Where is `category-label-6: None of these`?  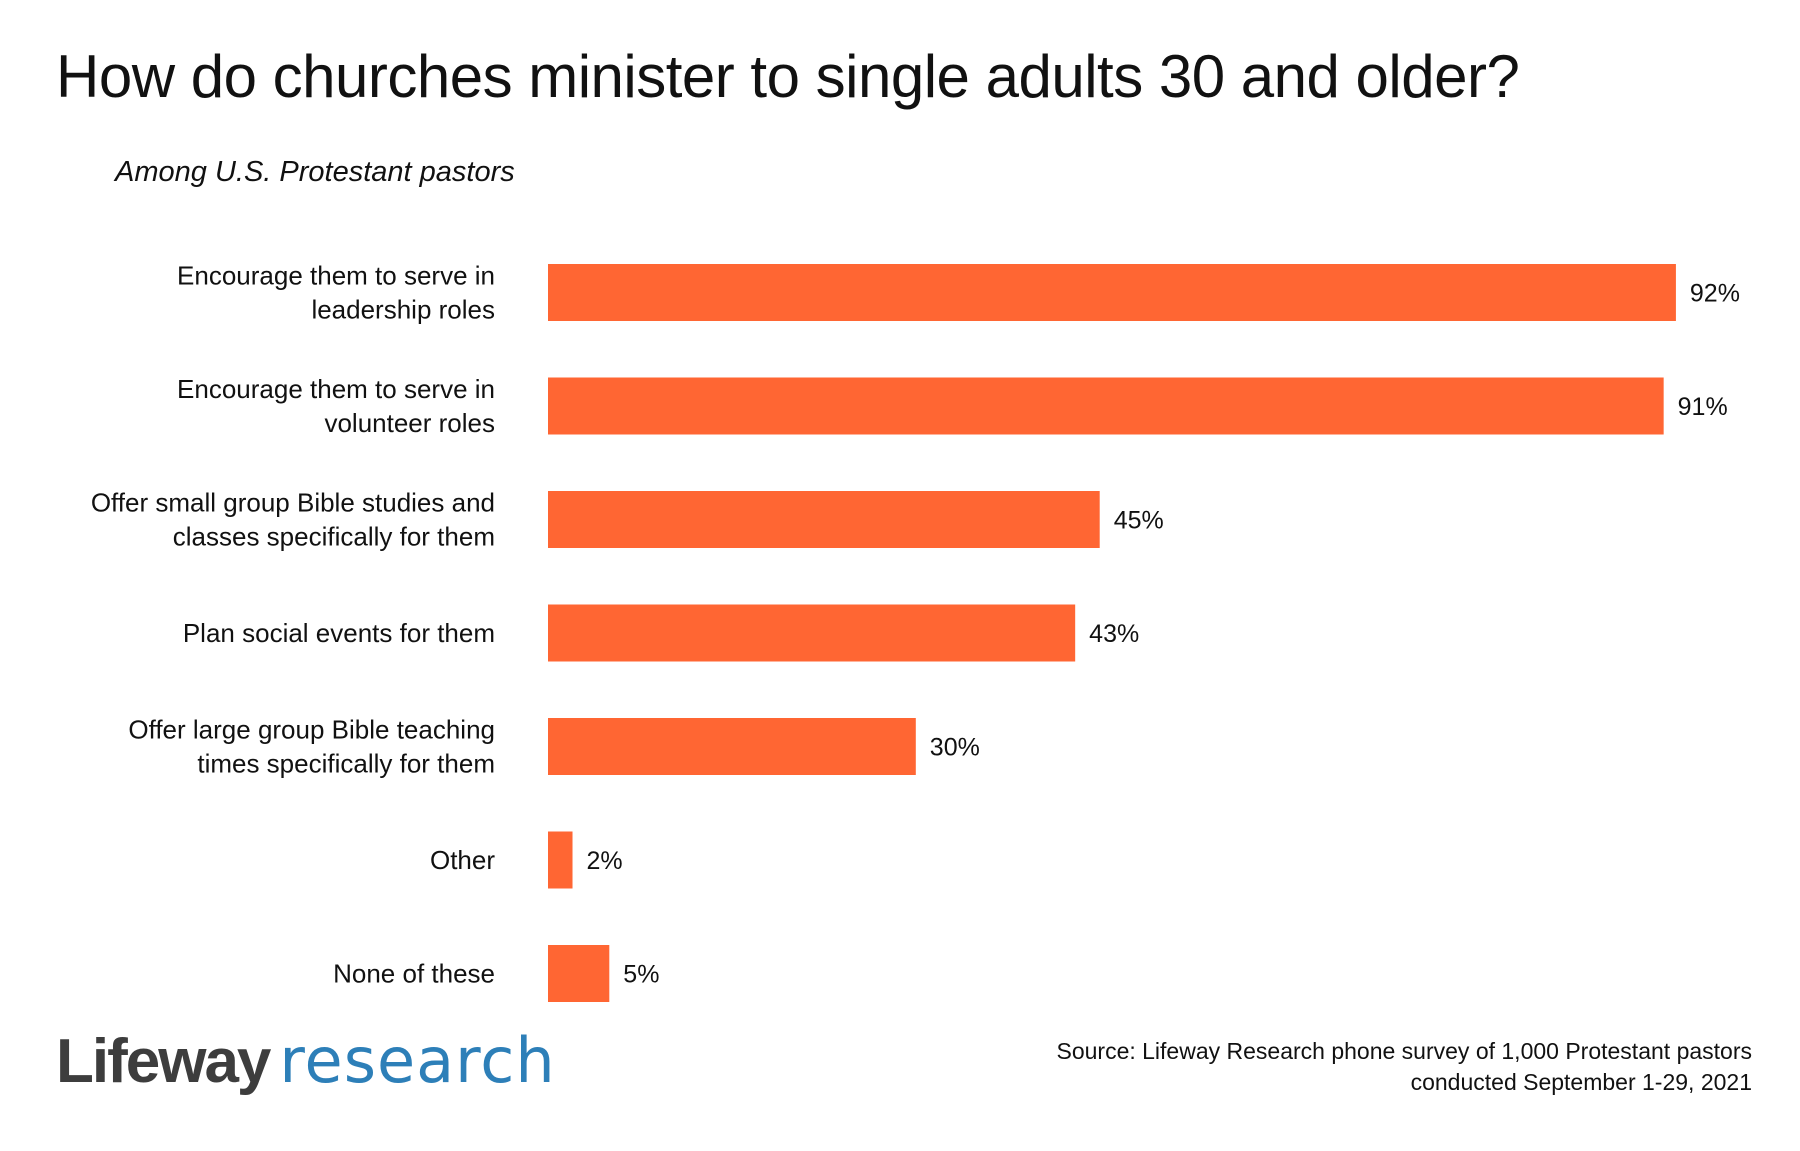
category-label-6: None of these is located at coordinates (414, 974).